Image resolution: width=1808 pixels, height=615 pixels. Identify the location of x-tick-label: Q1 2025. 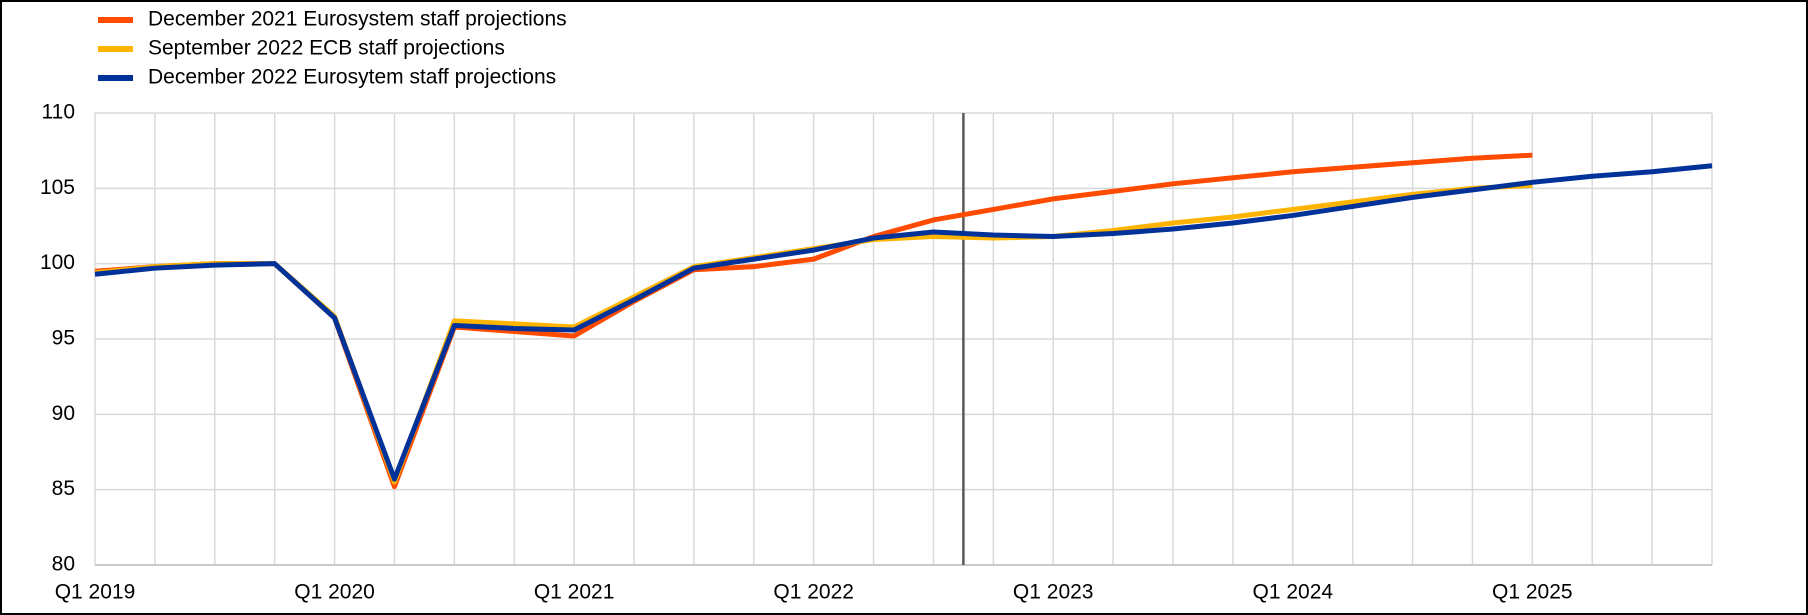
(1532, 592).